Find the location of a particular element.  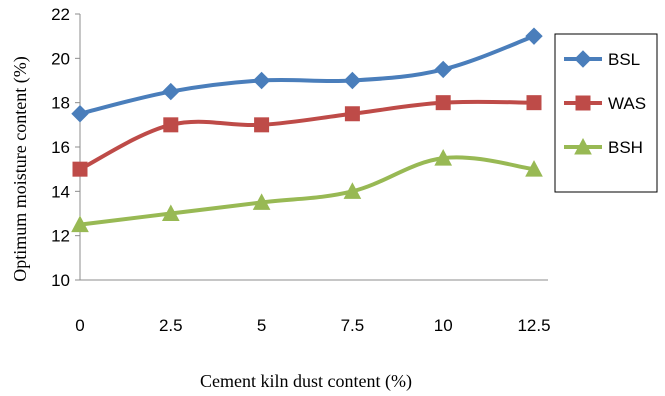

series-line-bsl is located at coordinates (307, 75).